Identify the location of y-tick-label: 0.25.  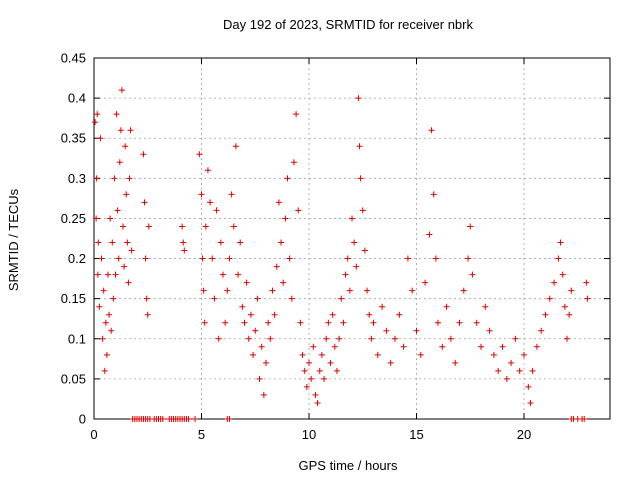
(73, 218).